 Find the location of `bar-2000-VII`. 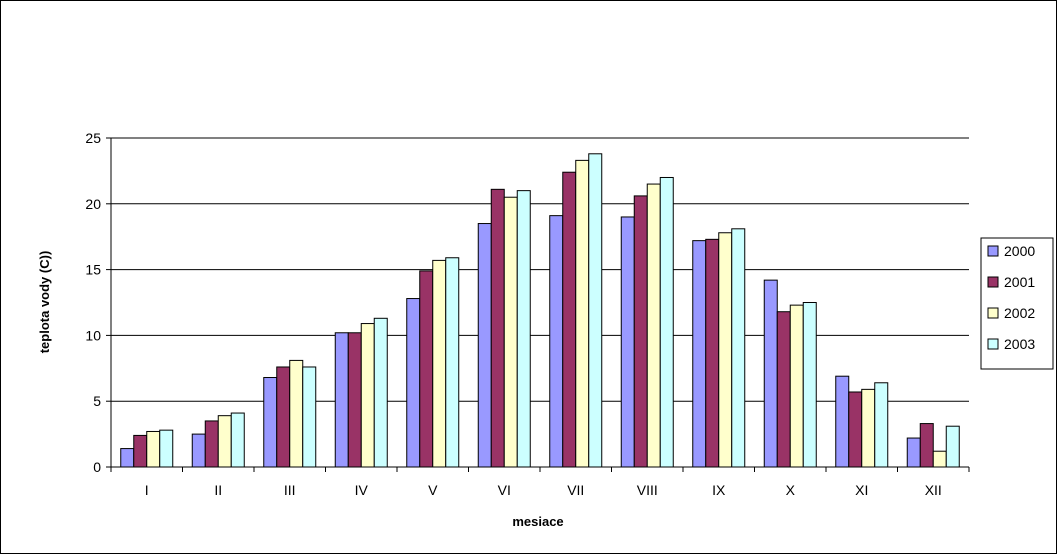

bar-2000-VII is located at coordinates (556, 341).